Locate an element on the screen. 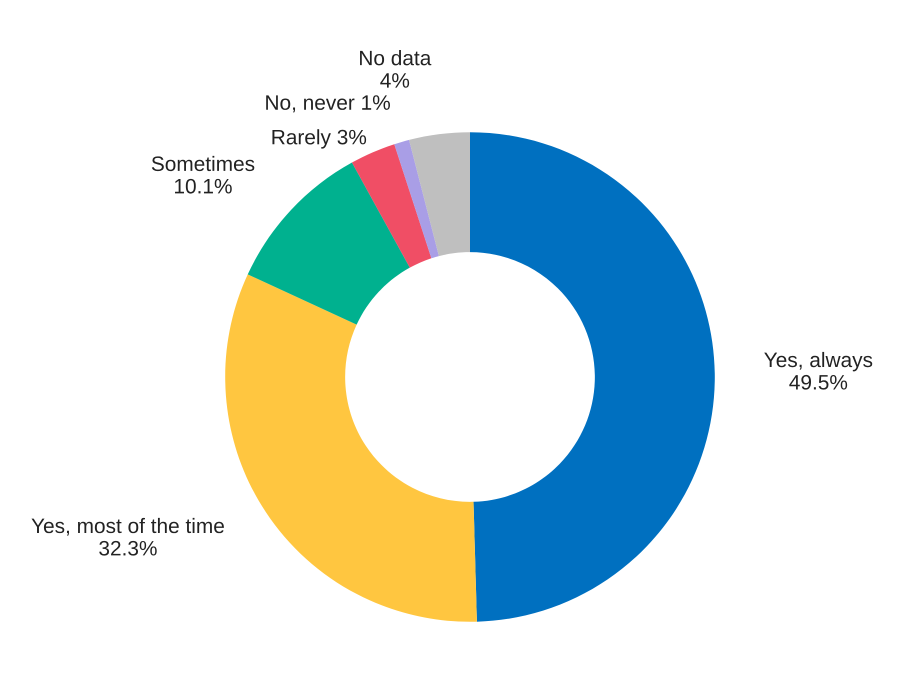 The height and width of the screenshot is (679, 902). data-label: 49.5% is located at coordinates (818, 382).